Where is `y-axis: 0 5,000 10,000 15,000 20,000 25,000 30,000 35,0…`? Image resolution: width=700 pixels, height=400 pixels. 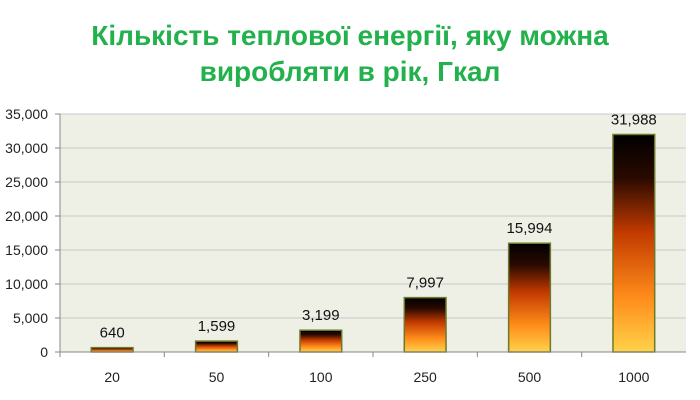
y-axis: 0 5,000 10,000 15,000 20,000 25,000 30,000 35,0… is located at coordinates (33, 233).